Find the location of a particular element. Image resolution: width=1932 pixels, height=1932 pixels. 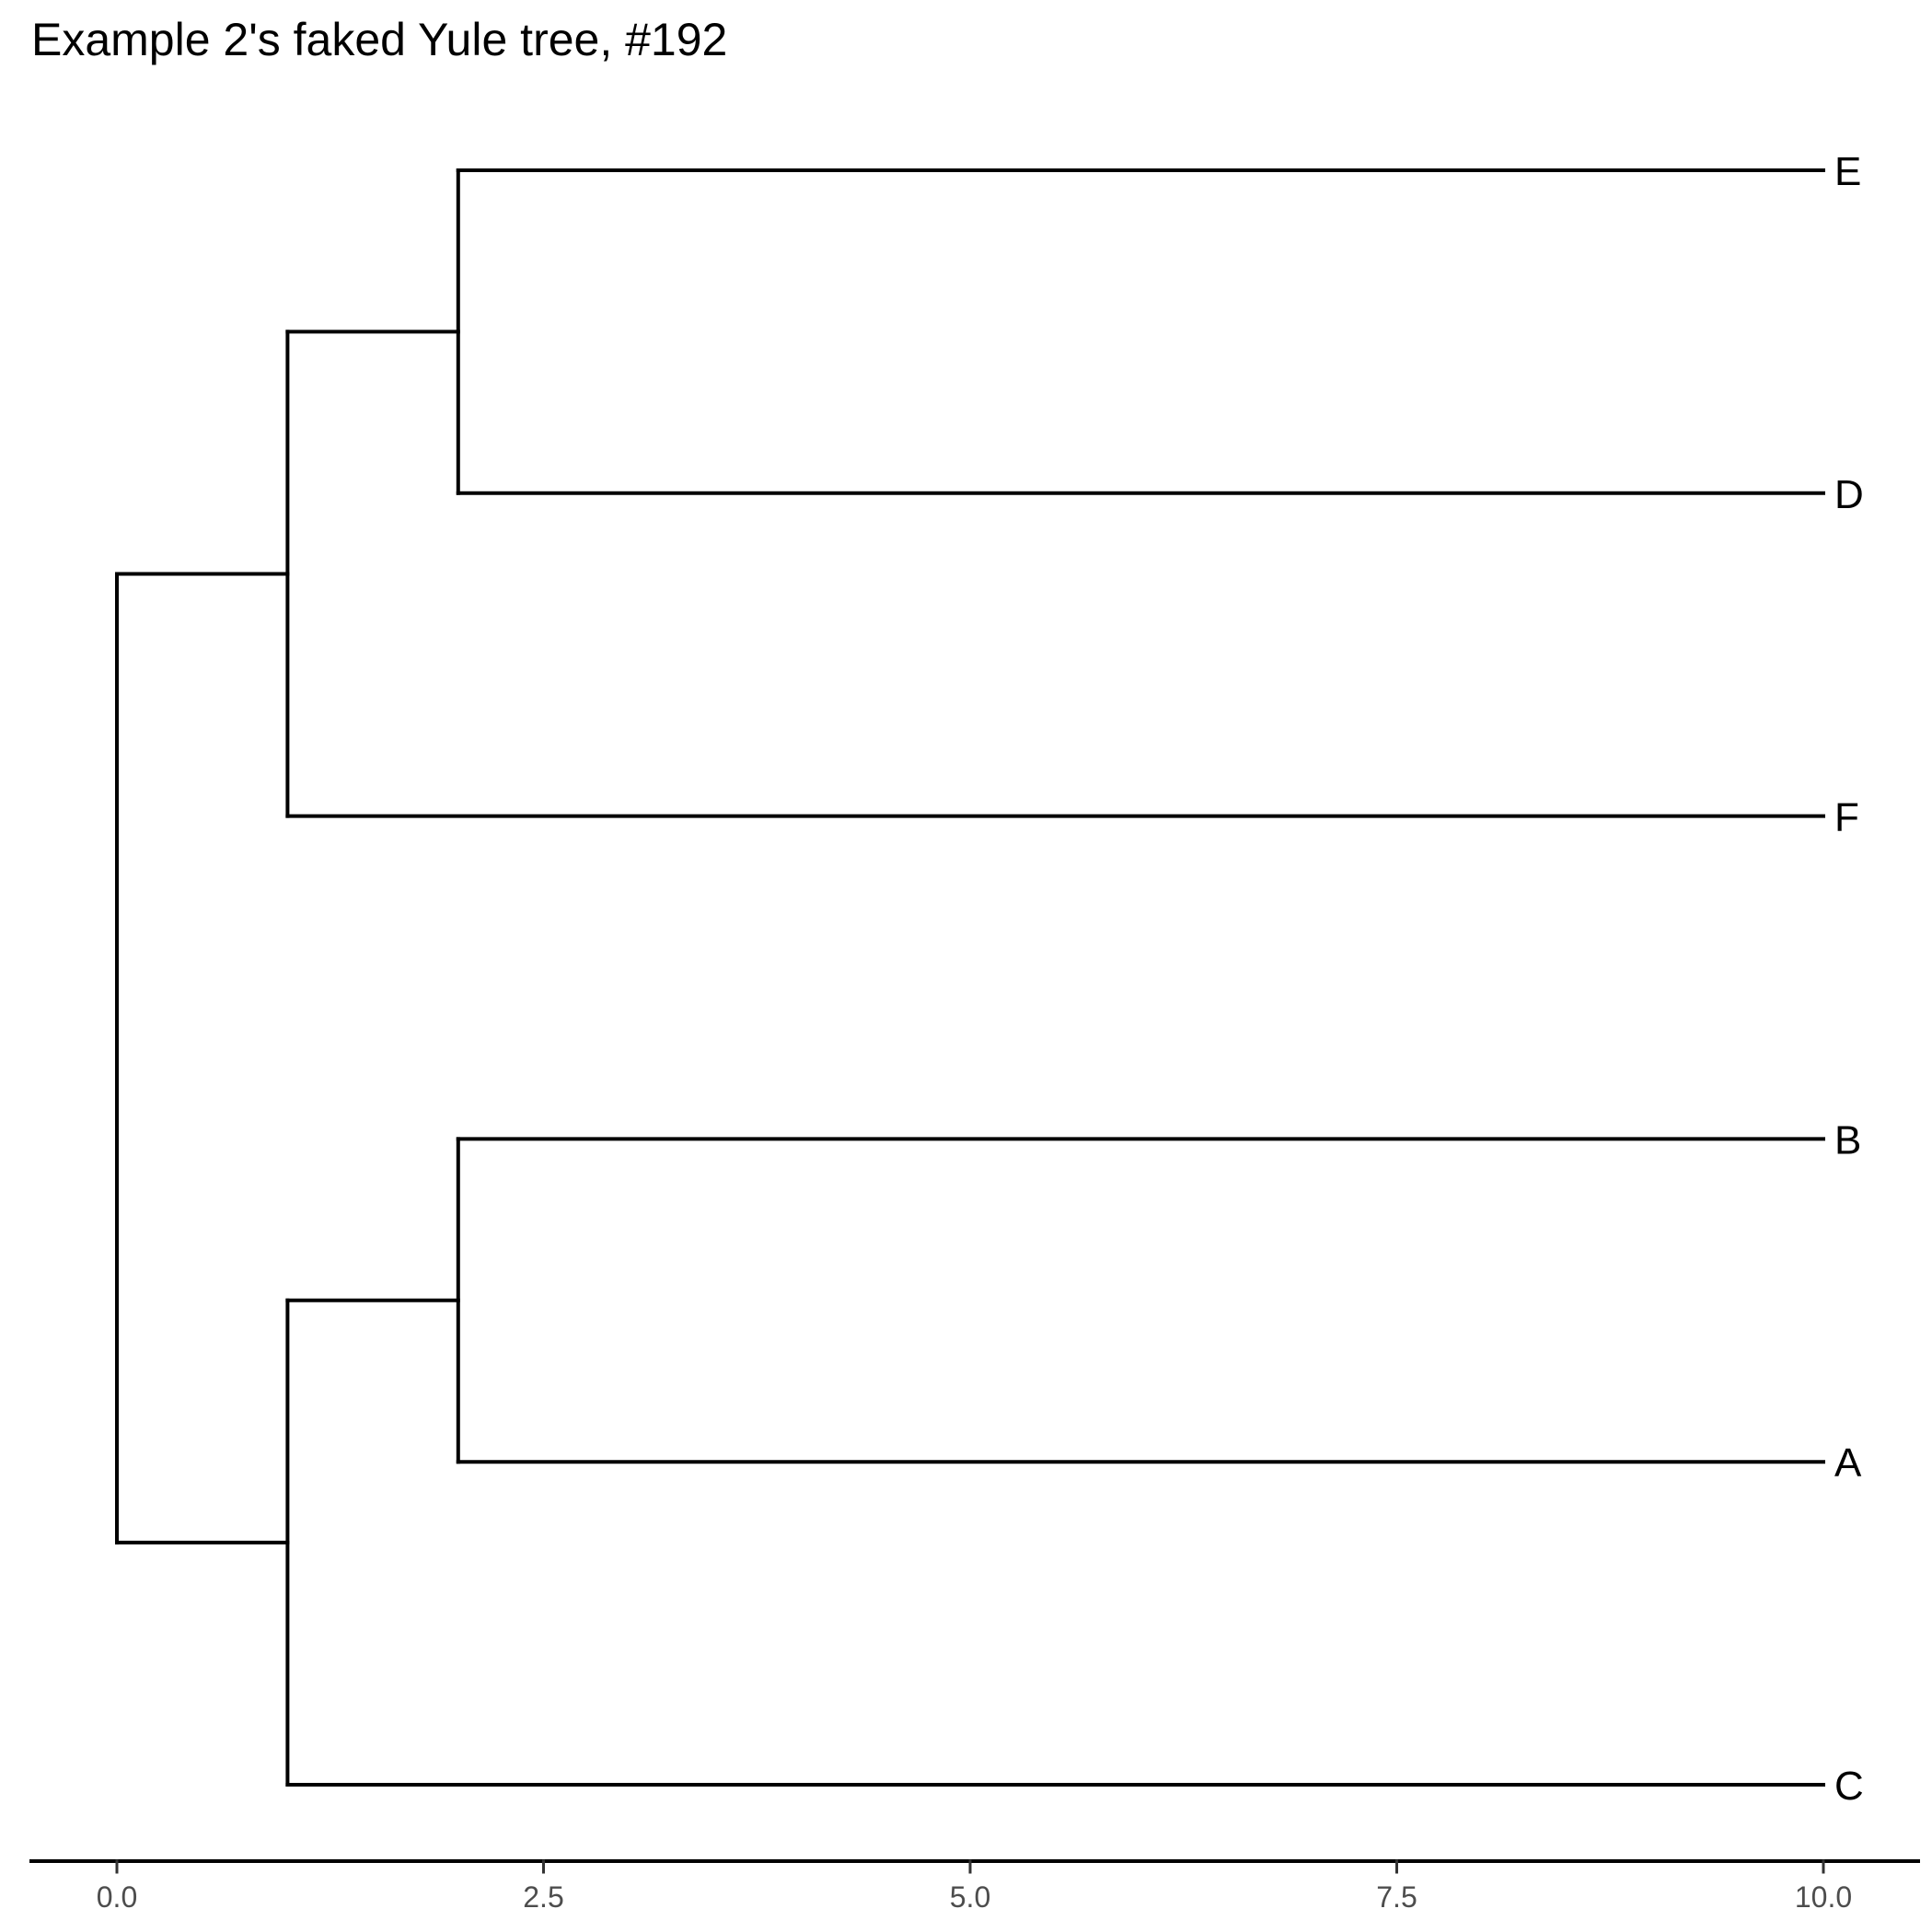

x-tick-label-4: 10.0 is located at coordinates (1824, 1897).